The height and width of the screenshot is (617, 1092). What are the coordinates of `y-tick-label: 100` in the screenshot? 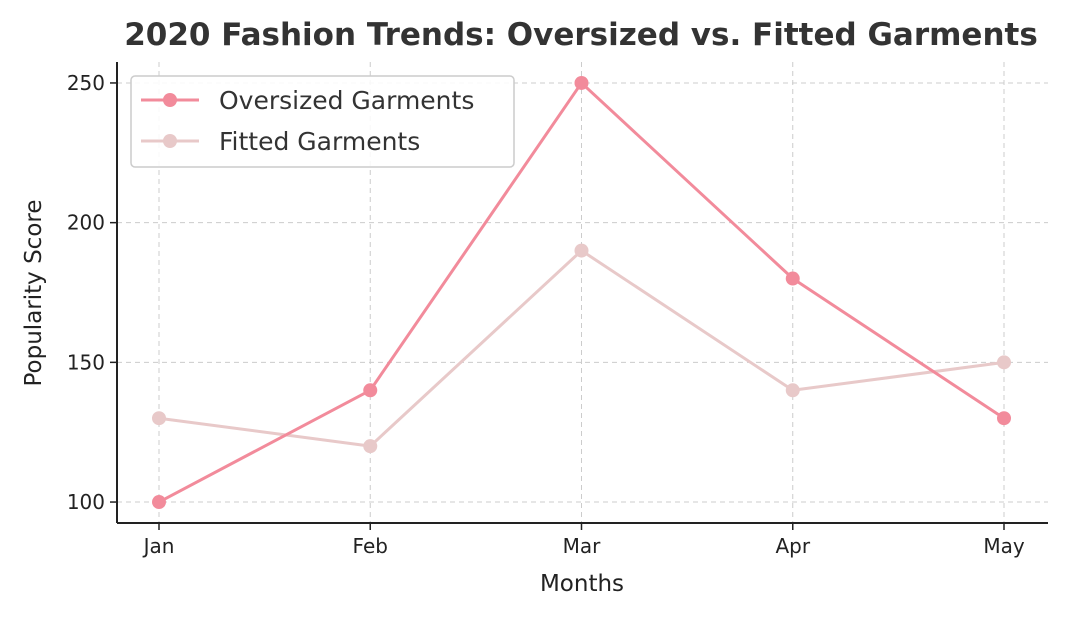 It's located at (86, 502).